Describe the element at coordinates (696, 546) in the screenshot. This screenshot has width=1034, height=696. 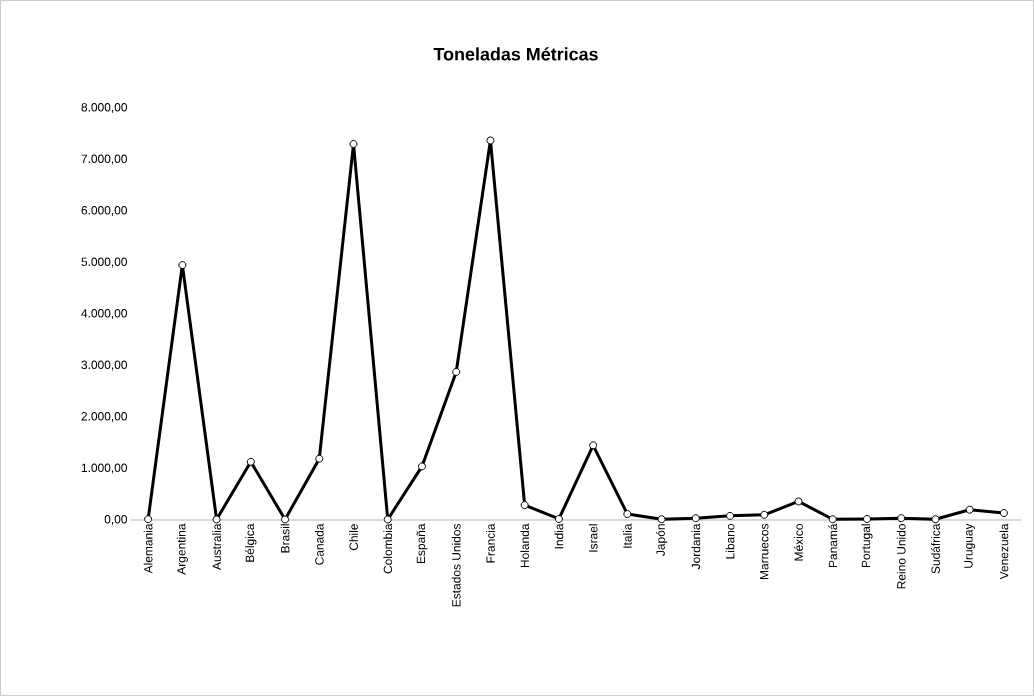
I see `x-tick-label: Jordania` at that location.